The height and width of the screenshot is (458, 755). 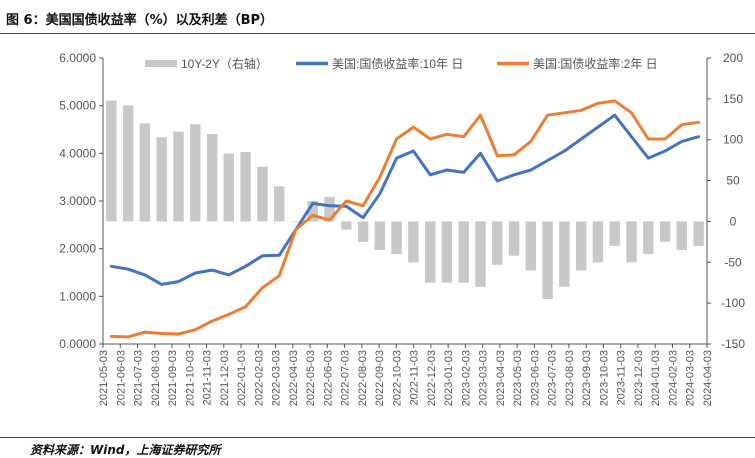 I want to click on top-rule, so click(x=377, y=33).